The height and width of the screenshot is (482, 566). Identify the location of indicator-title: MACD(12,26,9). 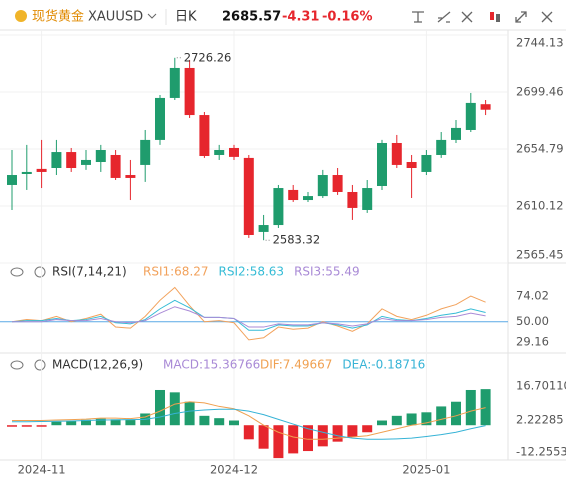
(97, 365).